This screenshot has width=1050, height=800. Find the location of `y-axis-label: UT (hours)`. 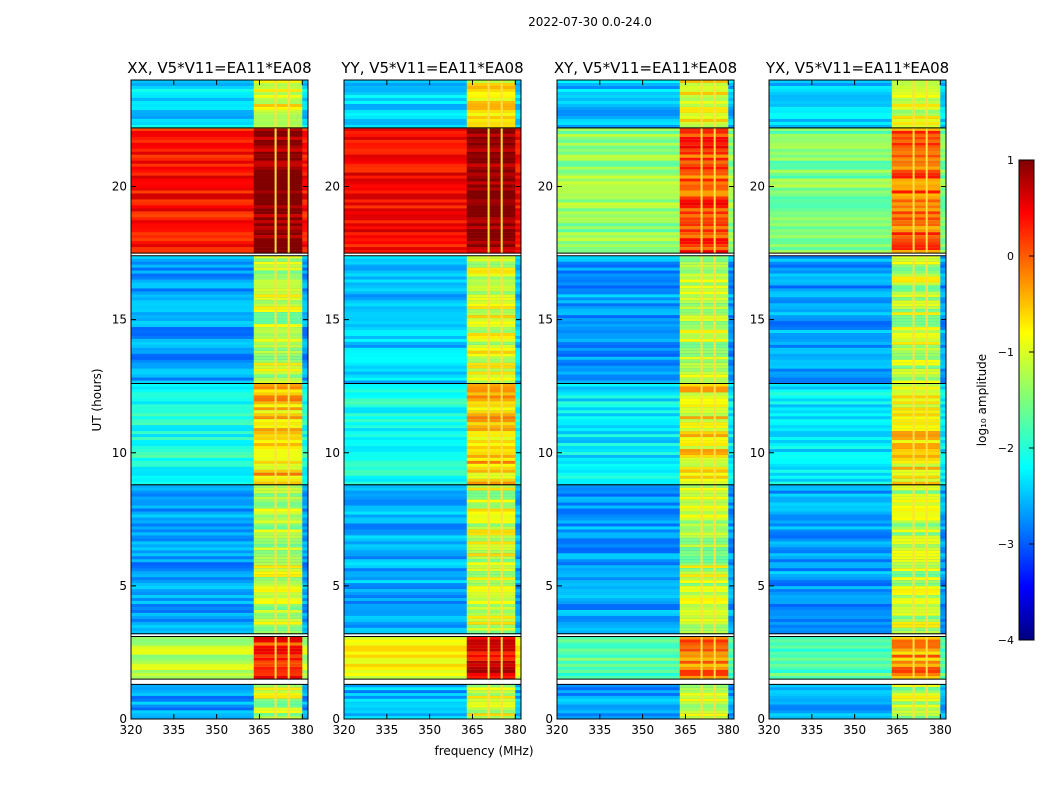

y-axis-label: UT (hours) is located at coordinates (97, 399).